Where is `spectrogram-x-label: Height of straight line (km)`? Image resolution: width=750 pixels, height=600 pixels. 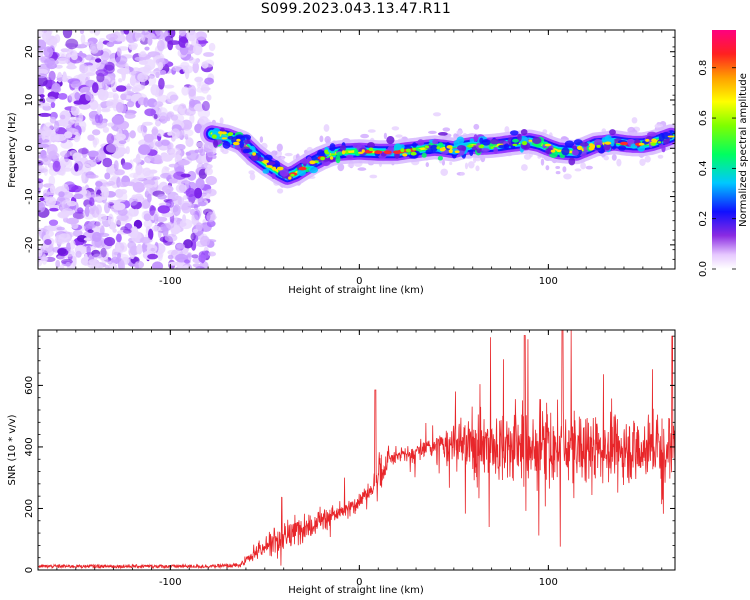 spectrogram-x-label: Height of straight line (km) is located at coordinates (356, 290).